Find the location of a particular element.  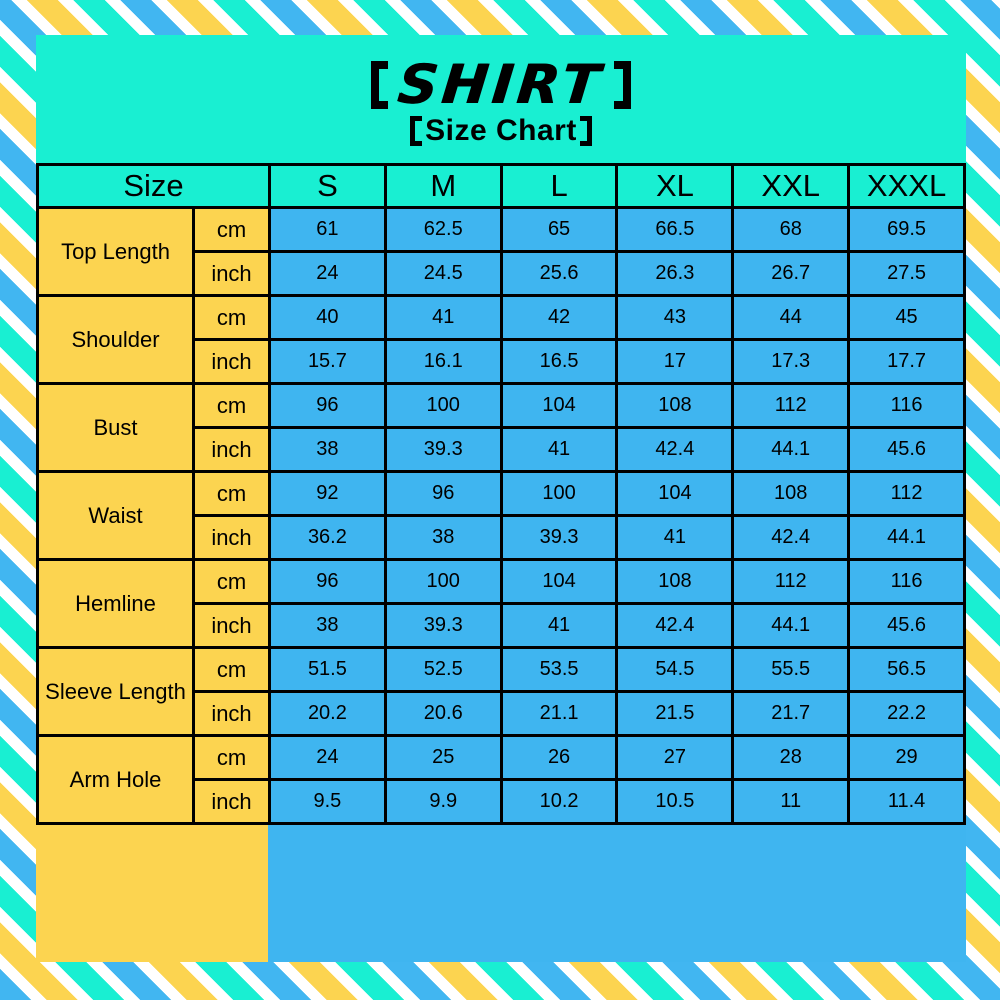

right-lenticular-bracket-small-icon is located at coordinates (585, 131).